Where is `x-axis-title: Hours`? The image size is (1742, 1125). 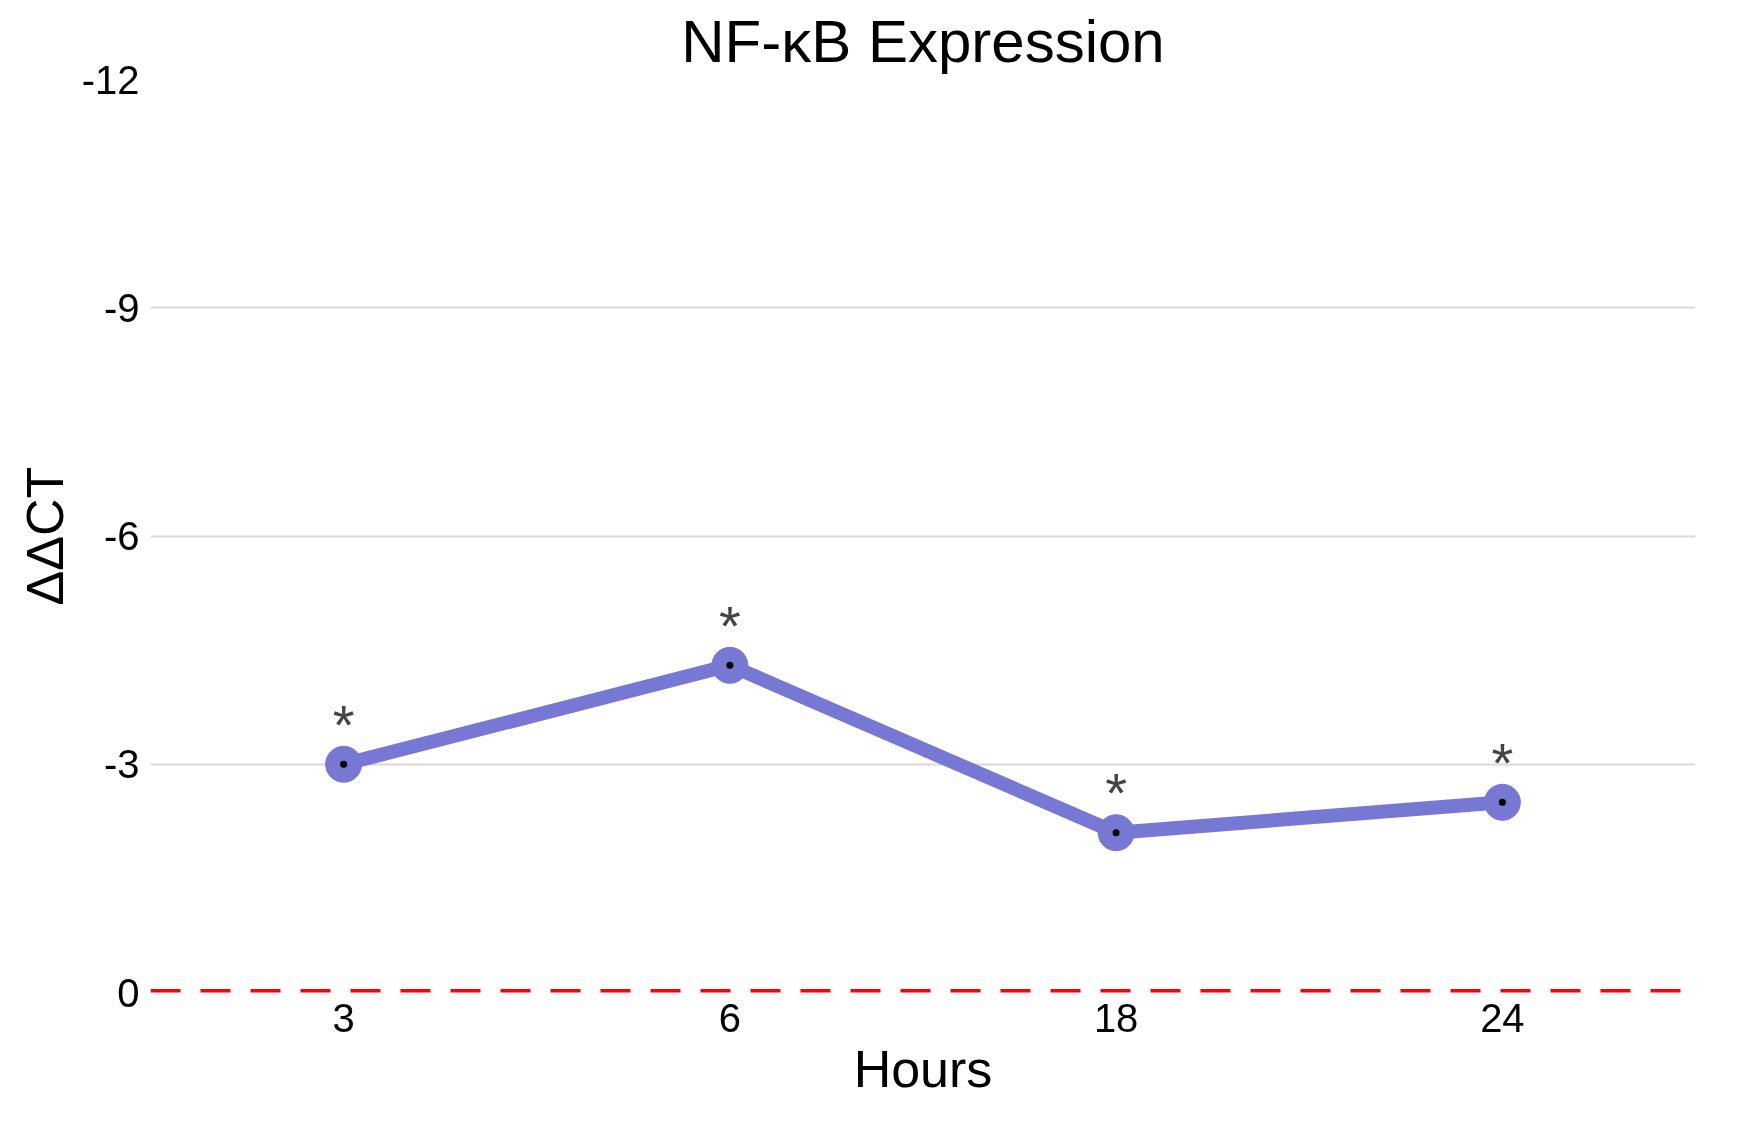 x-axis-title: Hours is located at coordinates (923, 1068).